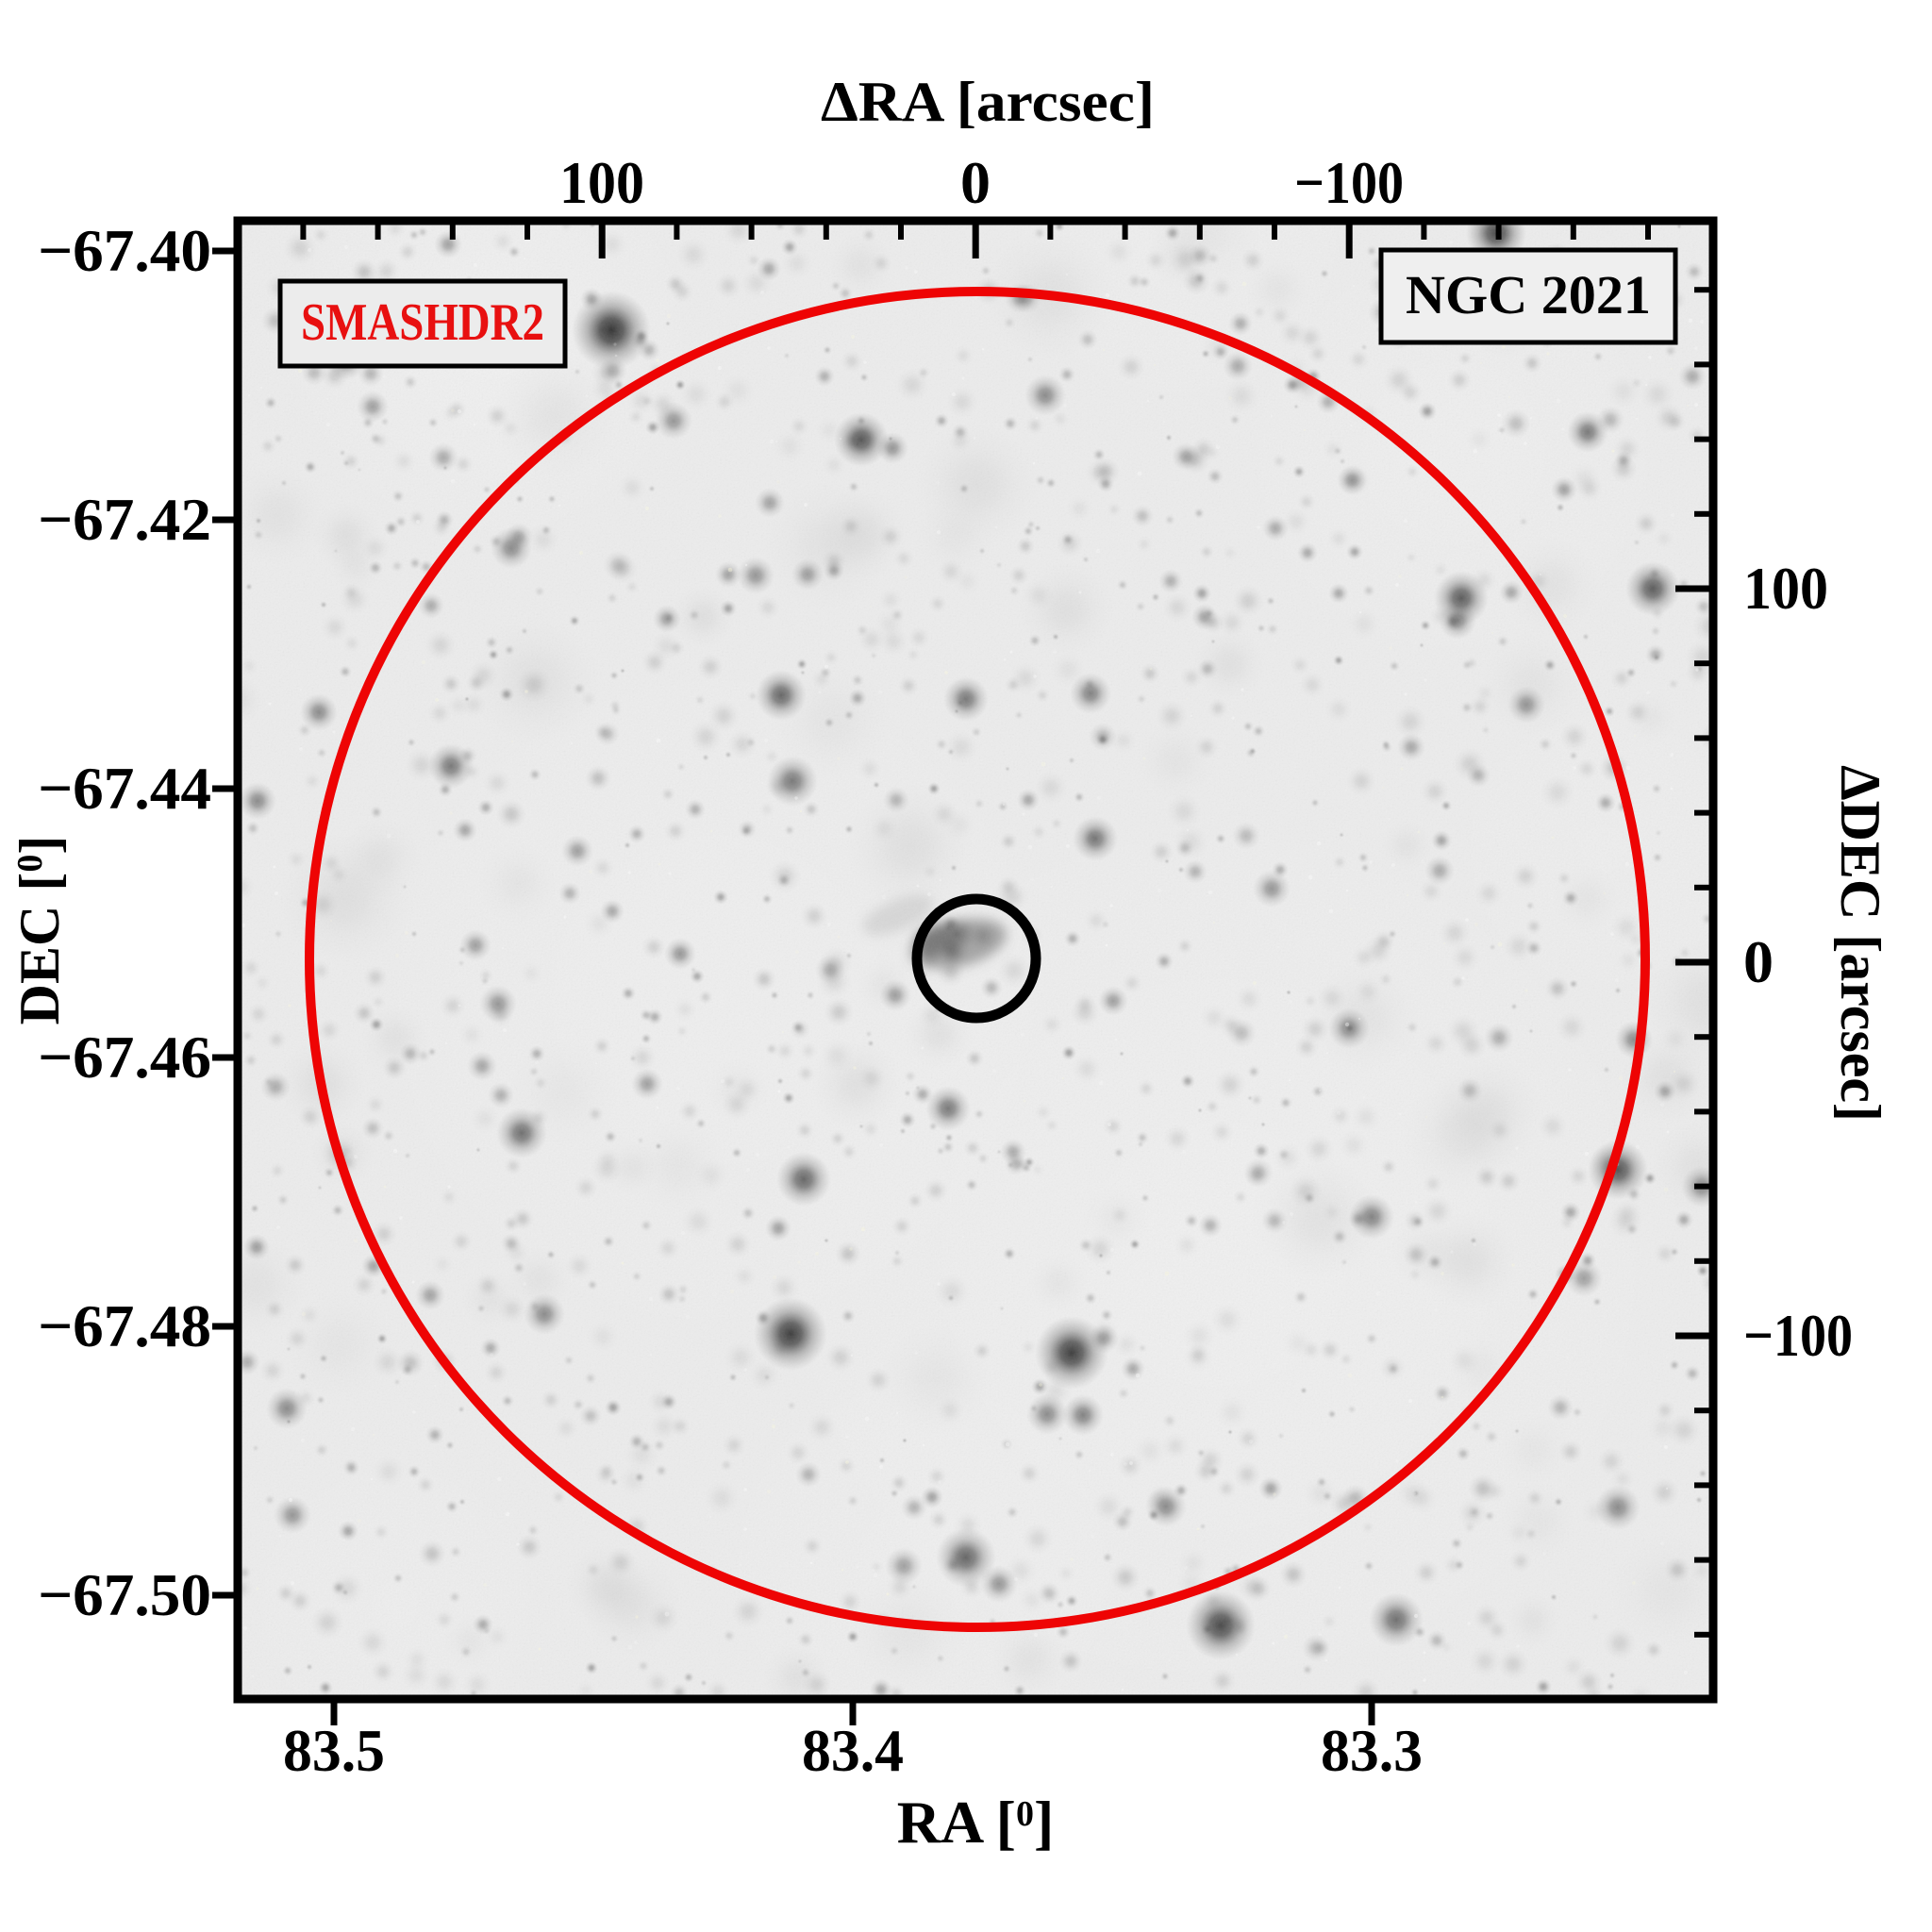 The height and width of the screenshot is (1932, 1932). I want to click on svg-text: −67.48, so click(125, 1326).